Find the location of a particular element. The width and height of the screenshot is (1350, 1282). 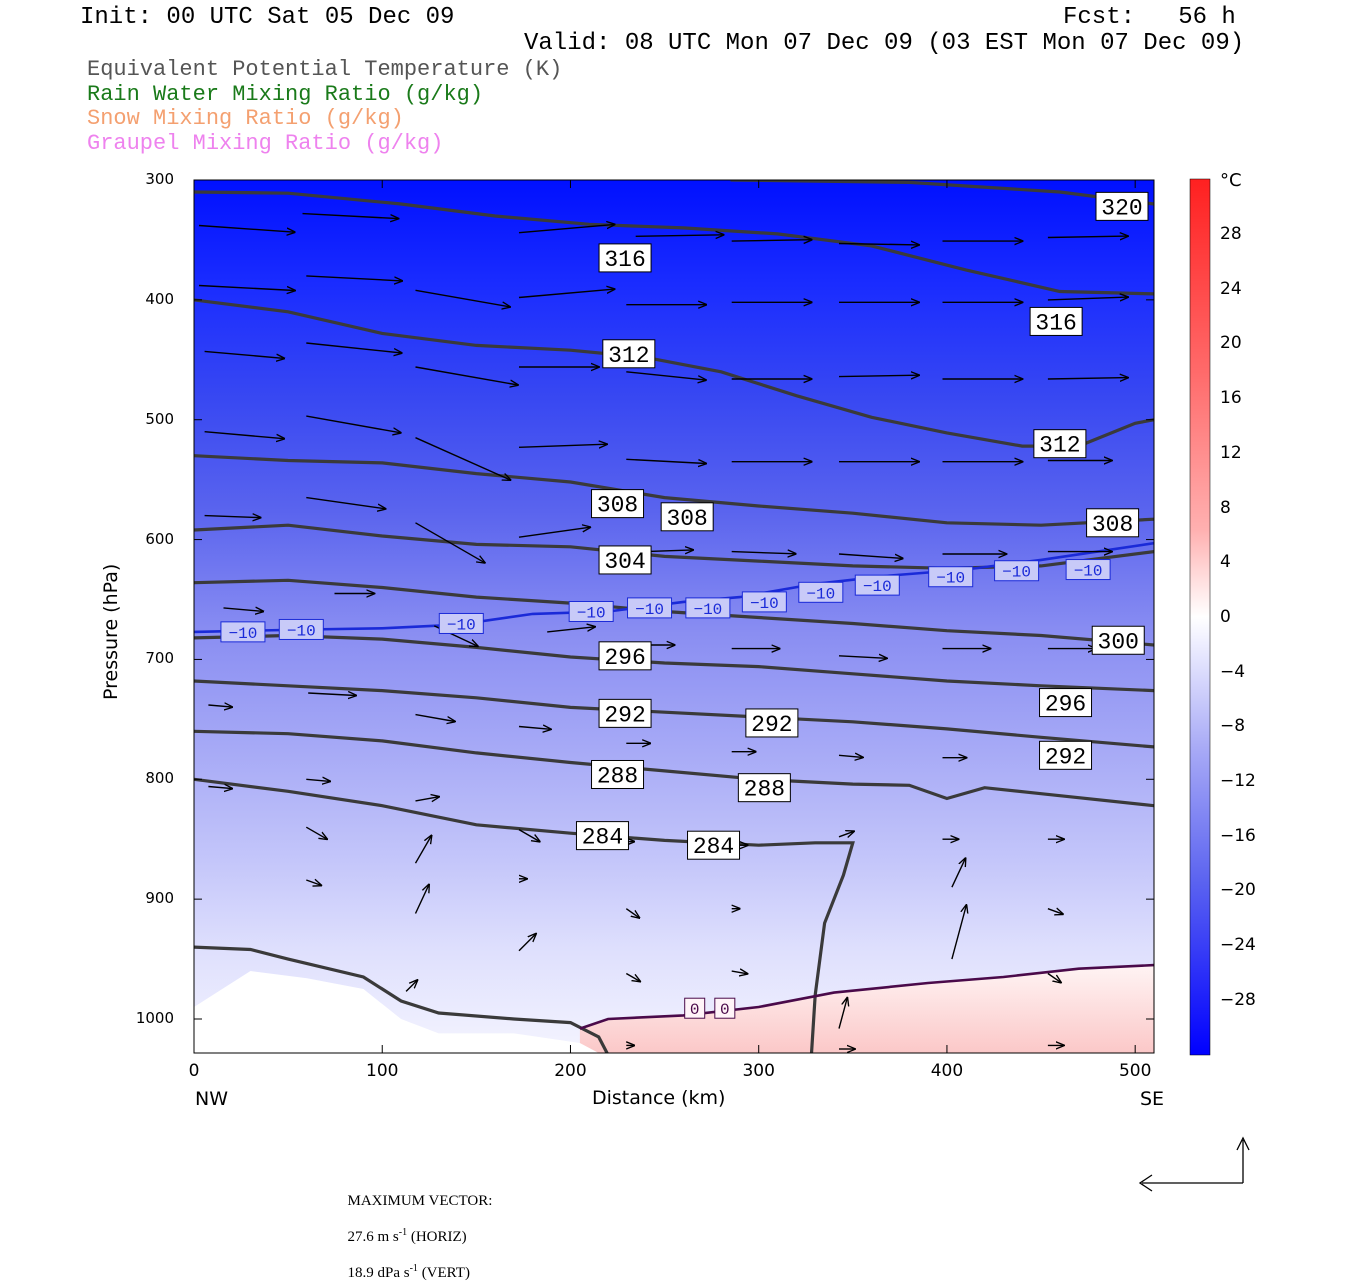

above-freezing-zone is located at coordinates (866, 1009).